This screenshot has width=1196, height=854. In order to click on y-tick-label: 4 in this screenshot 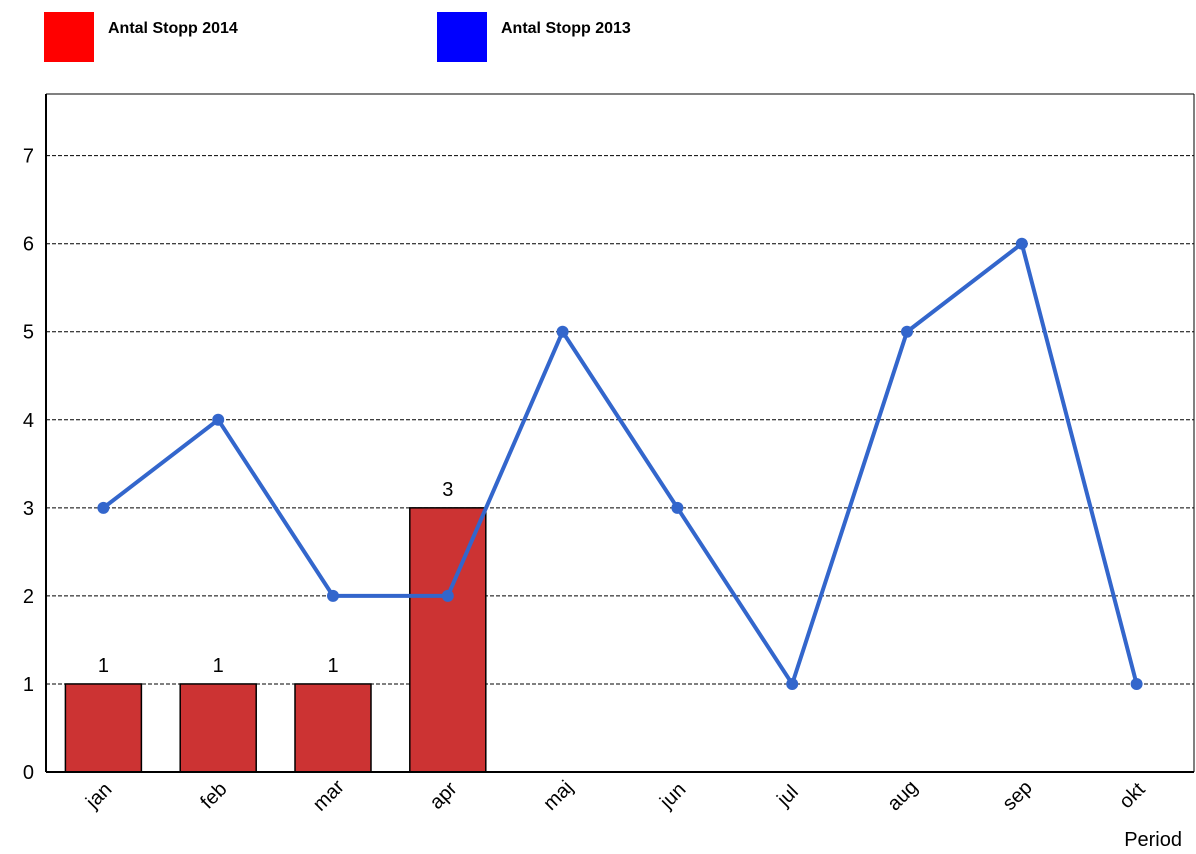, I will do `click(28, 421)`.